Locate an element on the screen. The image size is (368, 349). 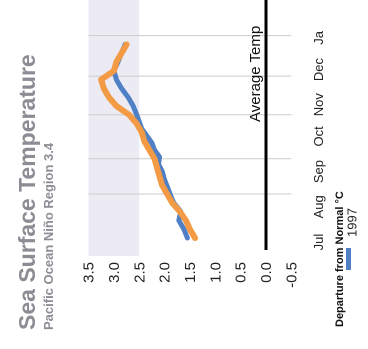
y-tick-label: -0.5 is located at coordinates (291, 275).